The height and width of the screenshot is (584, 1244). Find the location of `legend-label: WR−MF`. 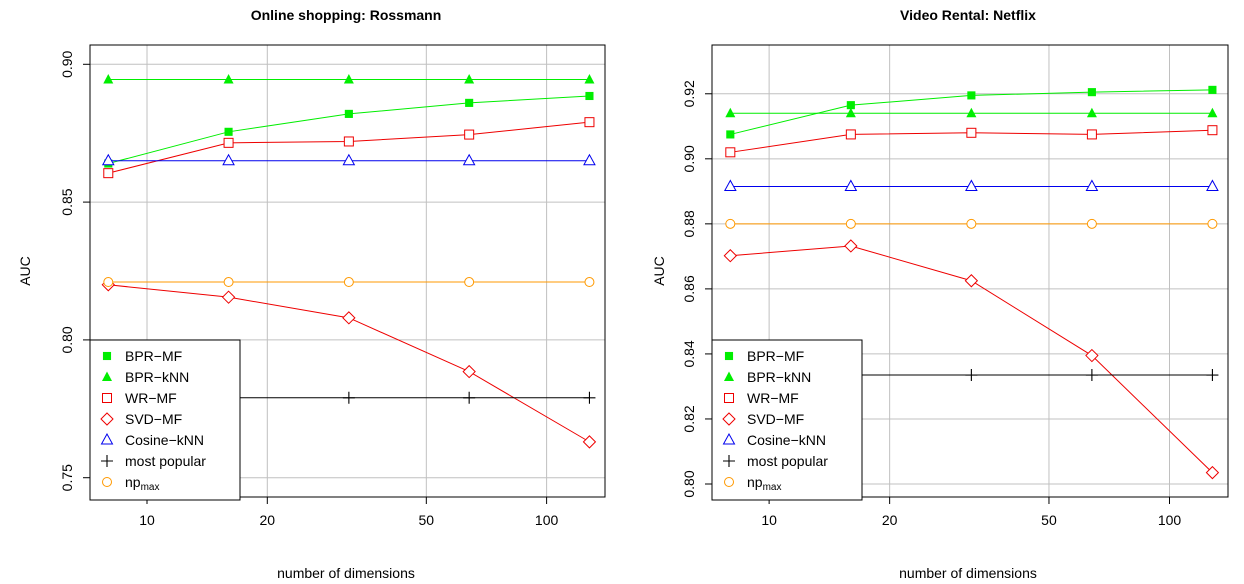

legend-label: WR−MF is located at coordinates (151, 398).